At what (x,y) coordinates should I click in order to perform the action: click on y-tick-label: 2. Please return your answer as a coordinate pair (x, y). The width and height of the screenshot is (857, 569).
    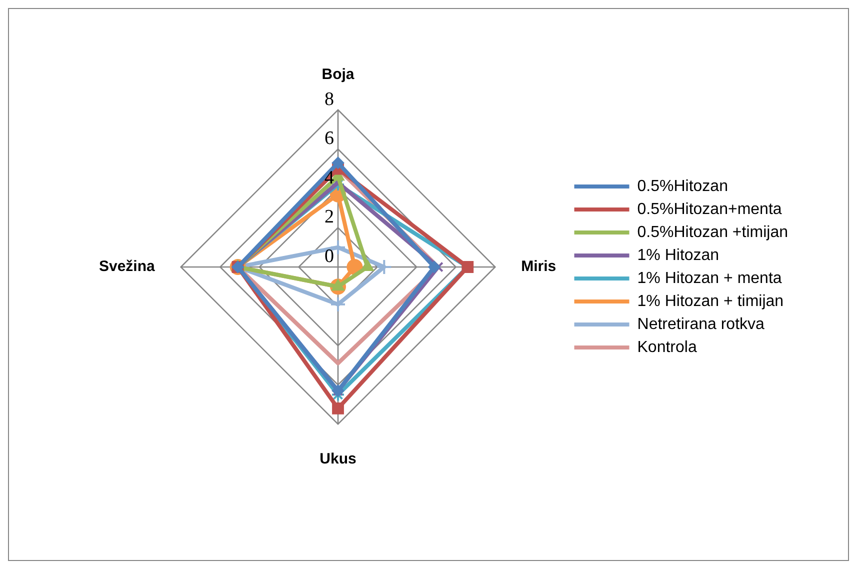
    Looking at the image, I should click on (329, 217).